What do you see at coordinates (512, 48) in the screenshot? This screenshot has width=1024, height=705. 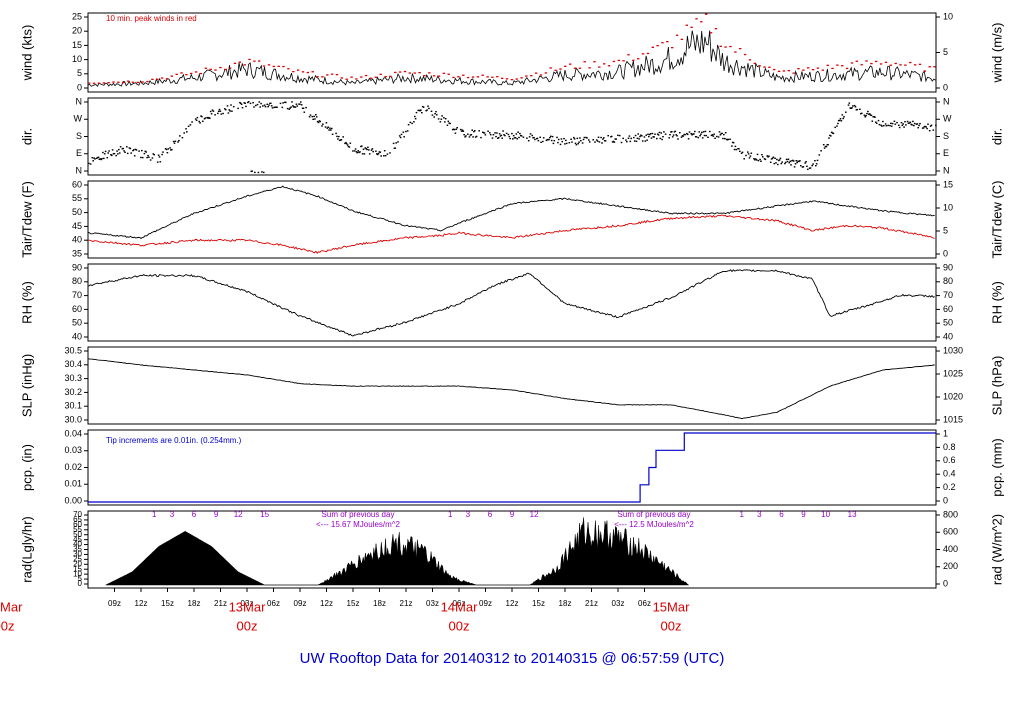 I see `wind-peak-series` at bounding box center [512, 48].